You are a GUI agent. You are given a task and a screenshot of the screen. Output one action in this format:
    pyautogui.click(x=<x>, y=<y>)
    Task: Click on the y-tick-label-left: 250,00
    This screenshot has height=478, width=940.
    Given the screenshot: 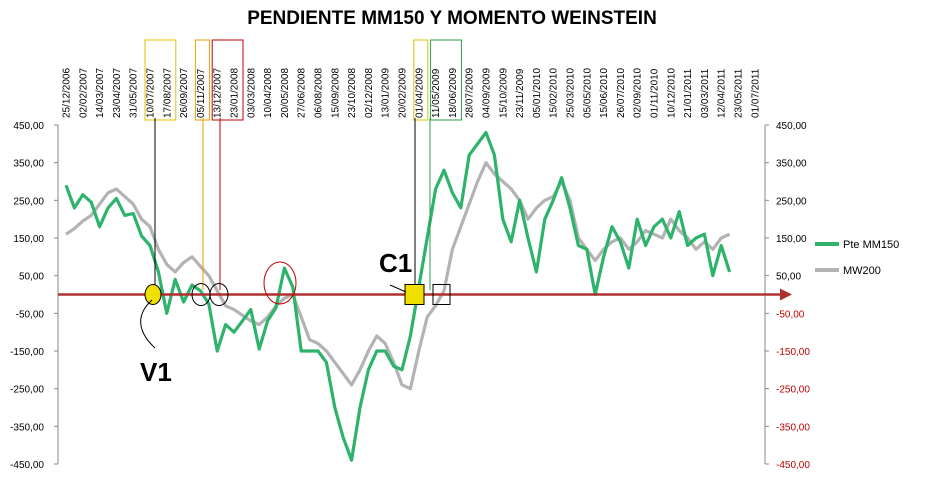 What is the action you would take?
    pyautogui.click(x=28, y=201)
    